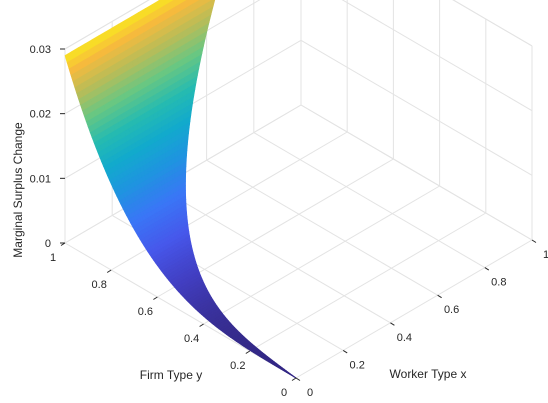 This screenshot has width=548, height=403. I want to click on x-tick-label: 0.2, so click(357, 365).